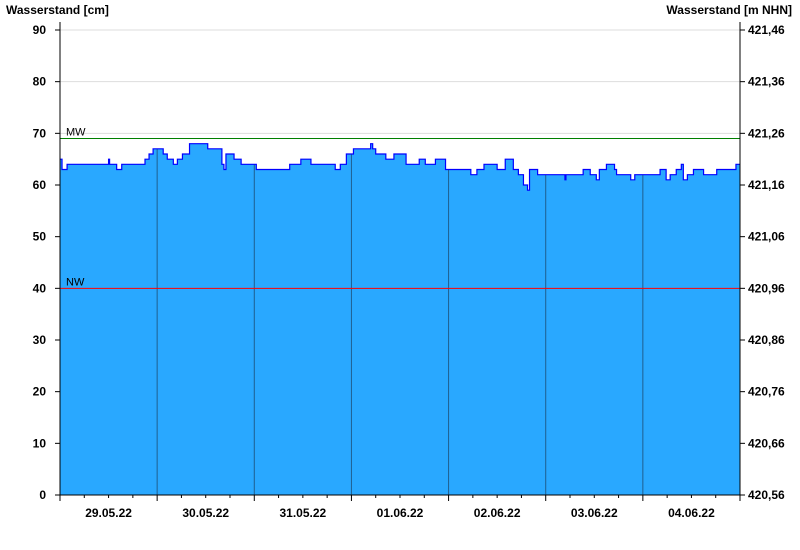  I want to click on y-axis-label-right: Wasserstand [m NHN], so click(729, 10).